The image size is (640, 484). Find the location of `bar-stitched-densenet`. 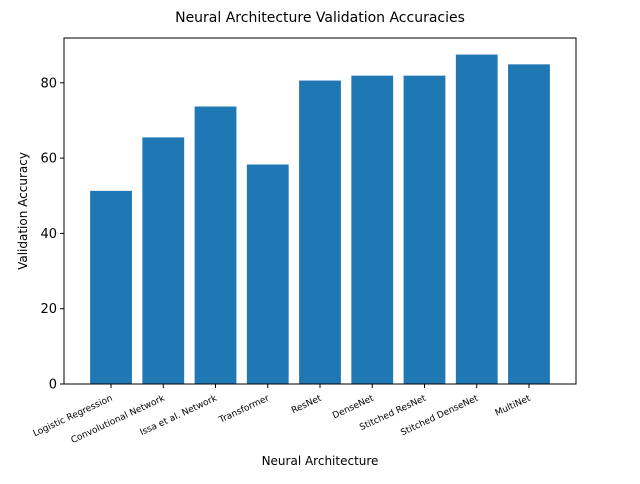

bar-stitched-densenet is located at coordinates (476, 219).